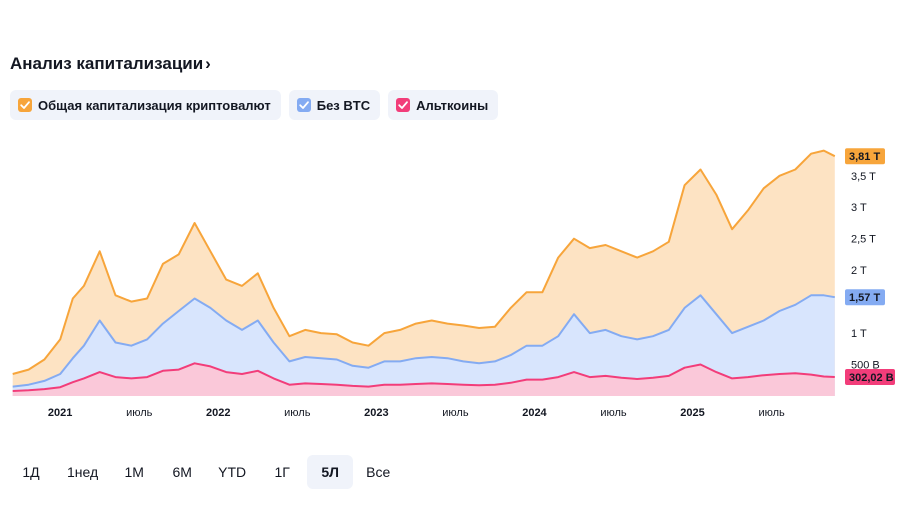 The height and width of the screenshot is (532, 900). What do you see at coordinates (60, 413) in the screenshot?
I see `x-tick-label: 2021` at bounding box center [60, 413].